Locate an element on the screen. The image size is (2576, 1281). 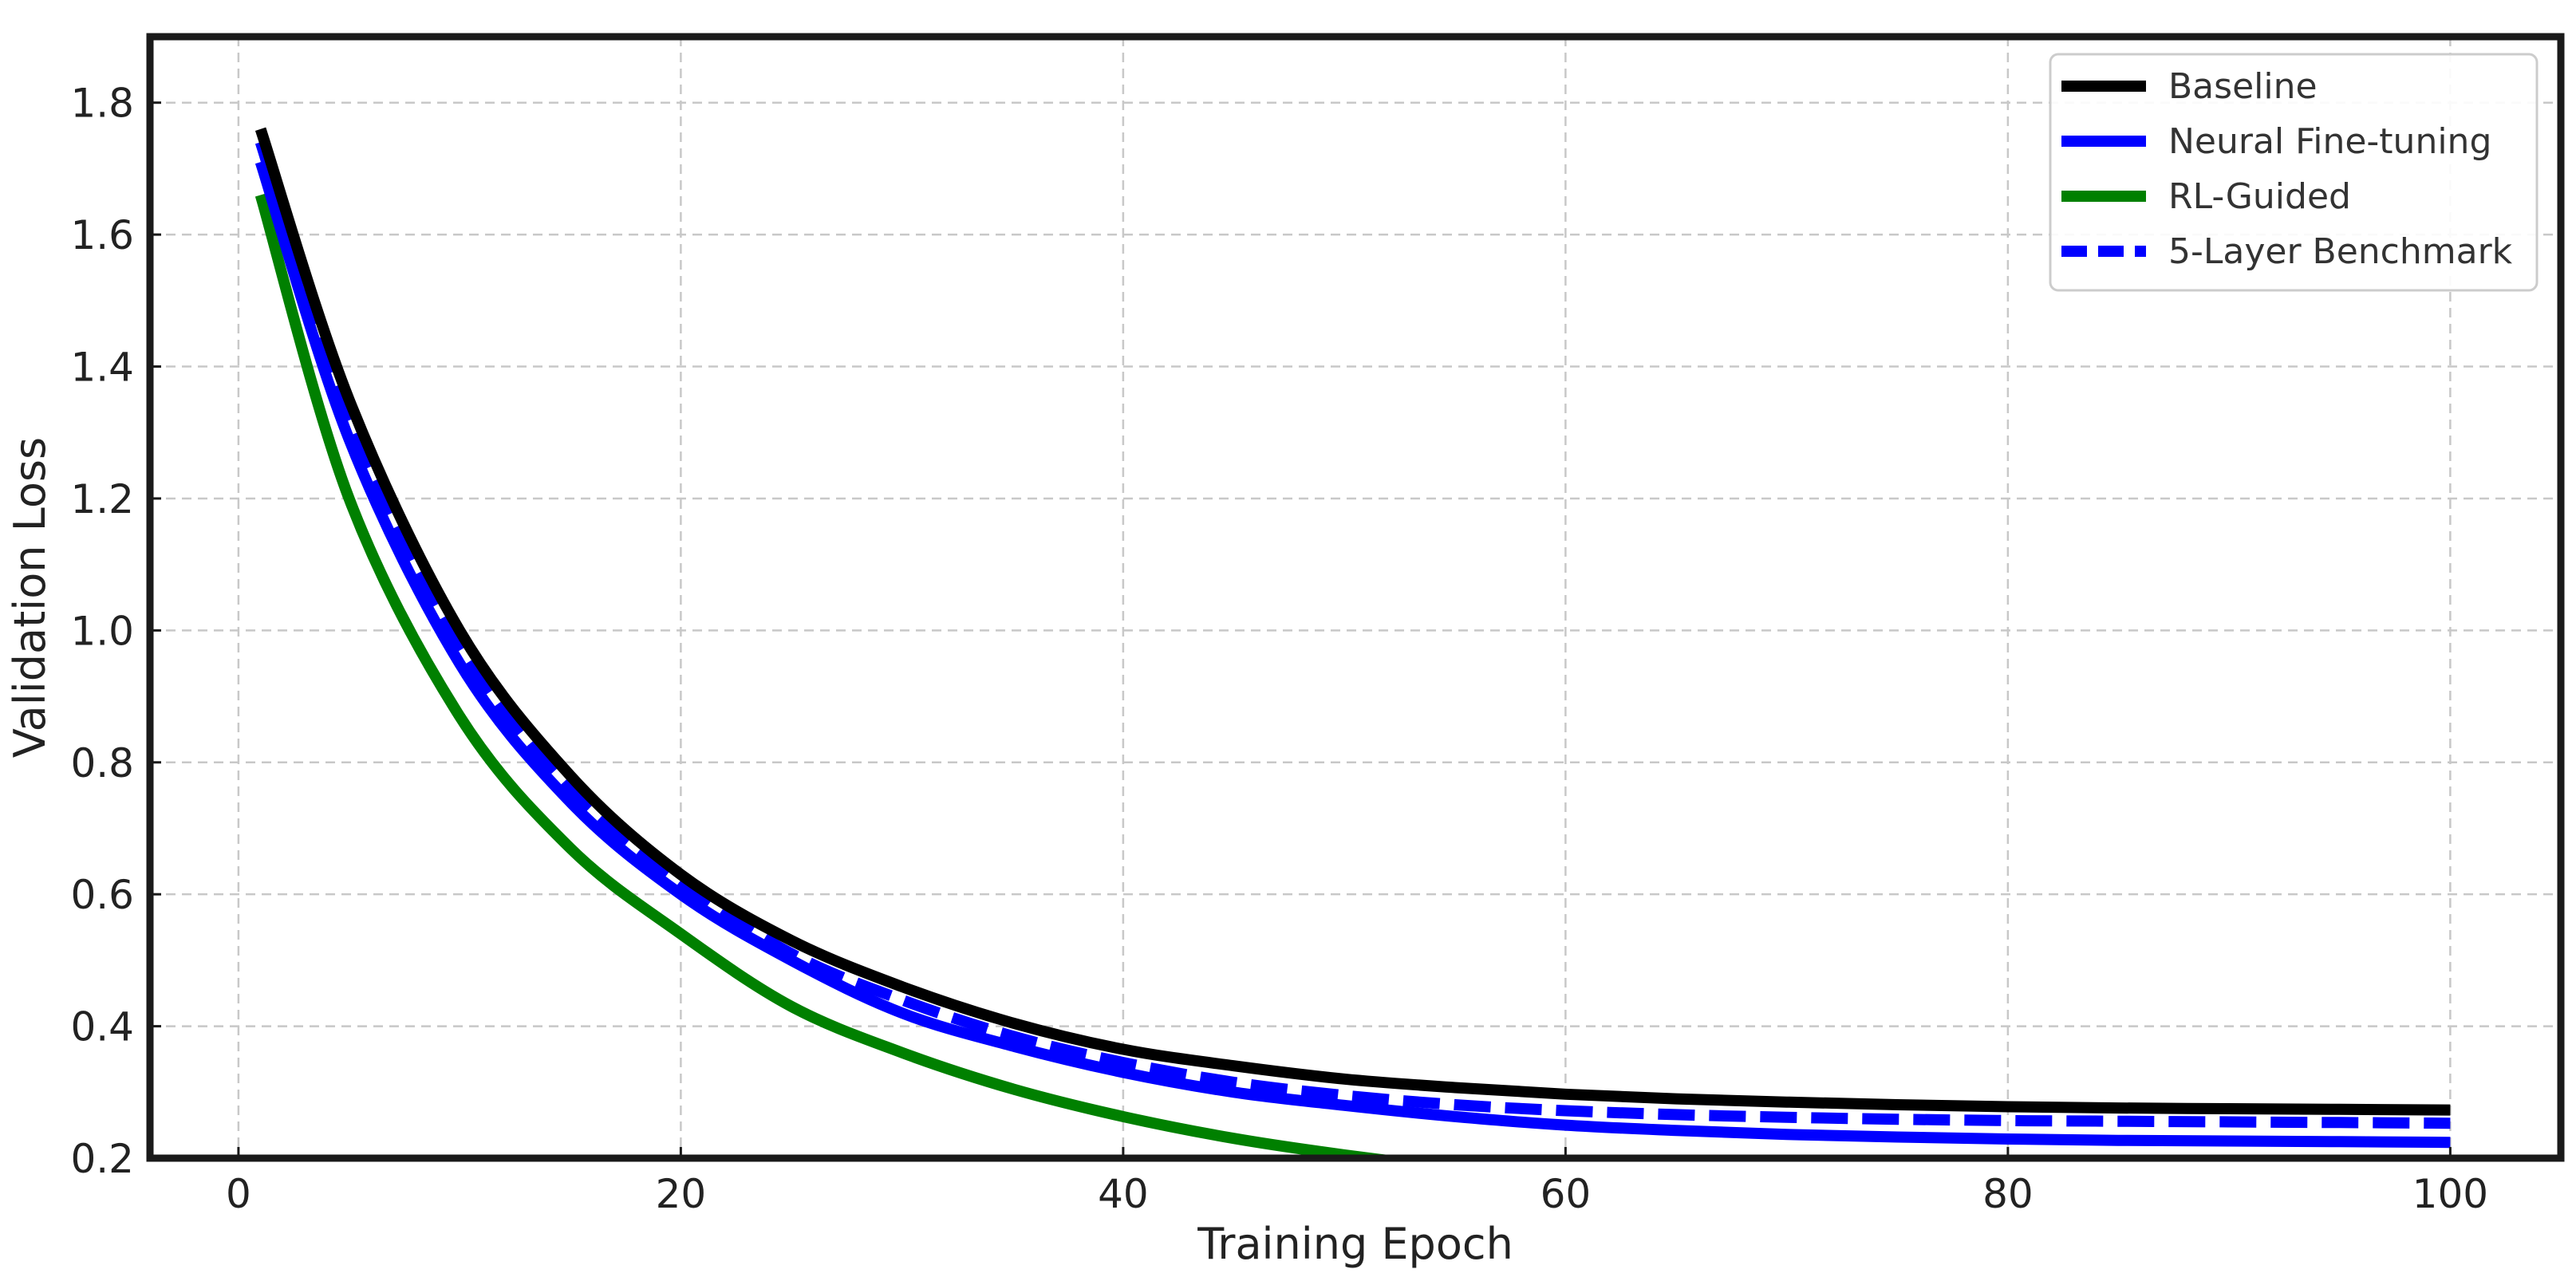
y-tick-label: 1.2 is located at coordinates (102, 499).